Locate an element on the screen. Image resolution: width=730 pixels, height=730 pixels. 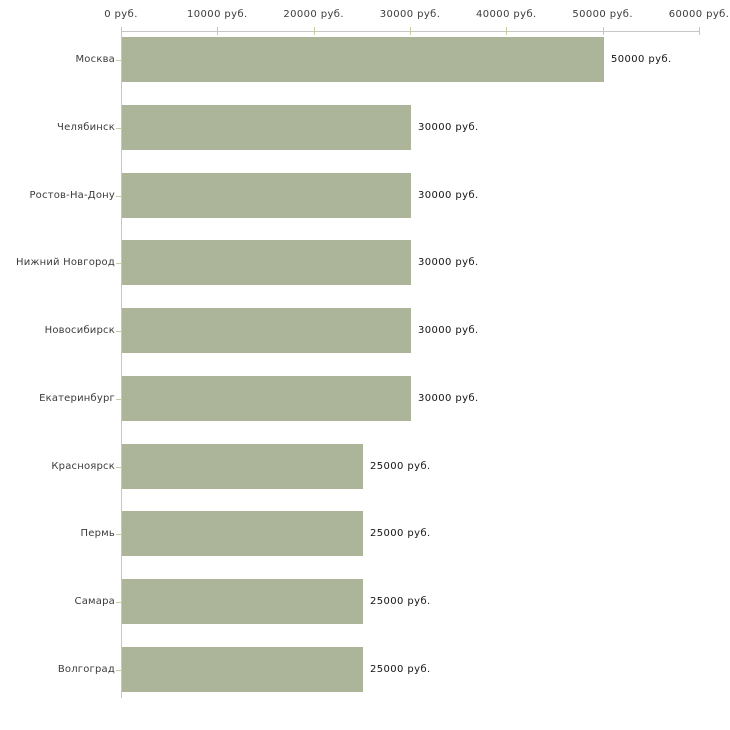
category-label: Пермь is located at coordinates (97, 533).